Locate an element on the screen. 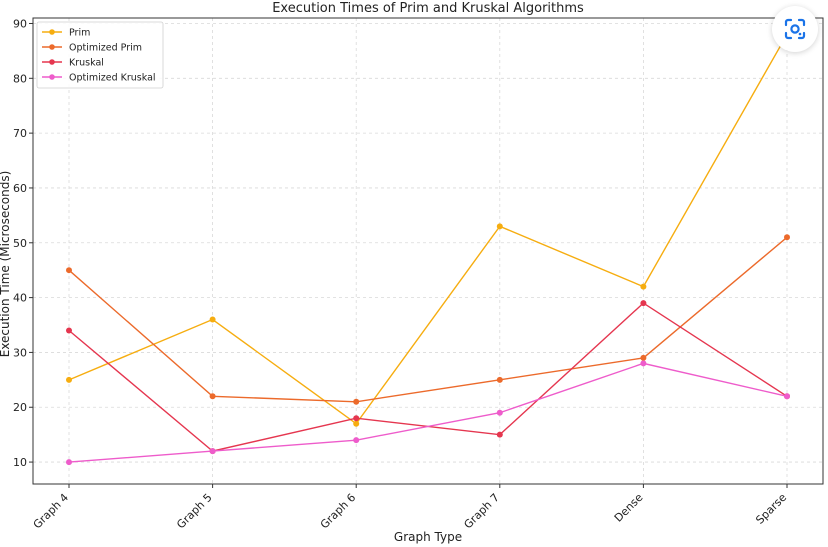 This screenshot has width=828, height=547. y-axis-label: Execution Time (Microseconds) is located at coordinates (6, 264).